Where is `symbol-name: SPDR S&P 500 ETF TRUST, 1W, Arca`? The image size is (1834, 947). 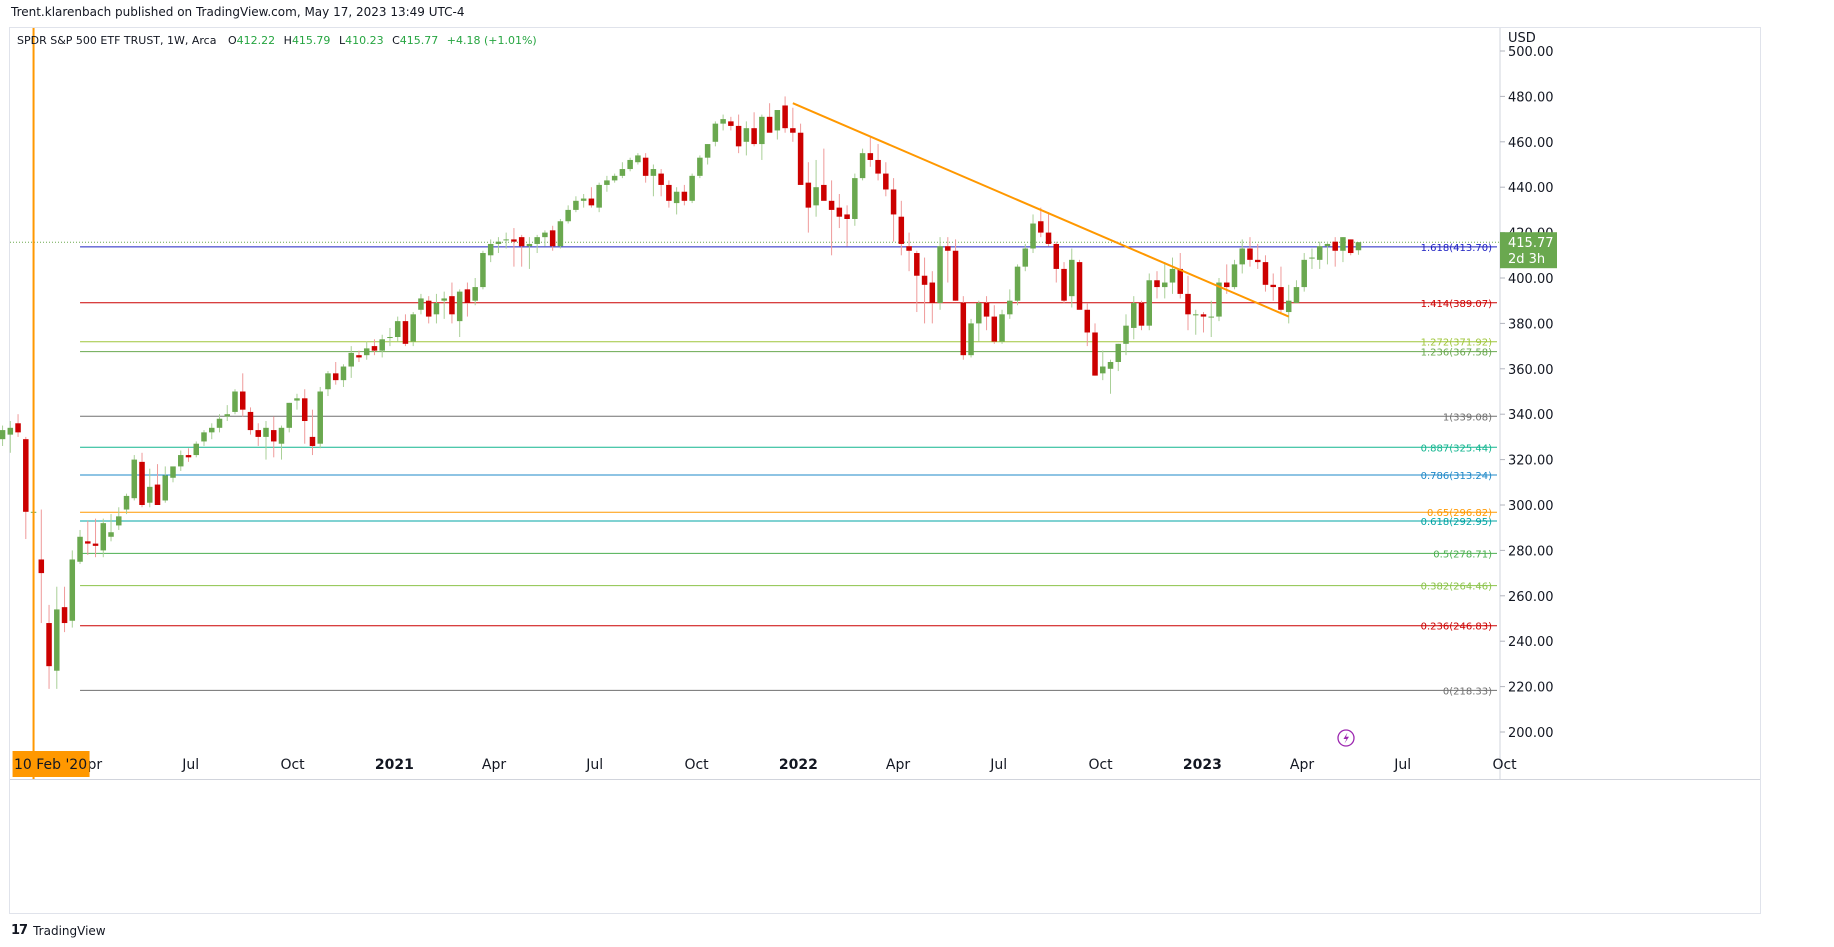 symbol-name: SPDR S&P 500 ETF TRUST, 1W, Arca is located at coordinates (117, 40).